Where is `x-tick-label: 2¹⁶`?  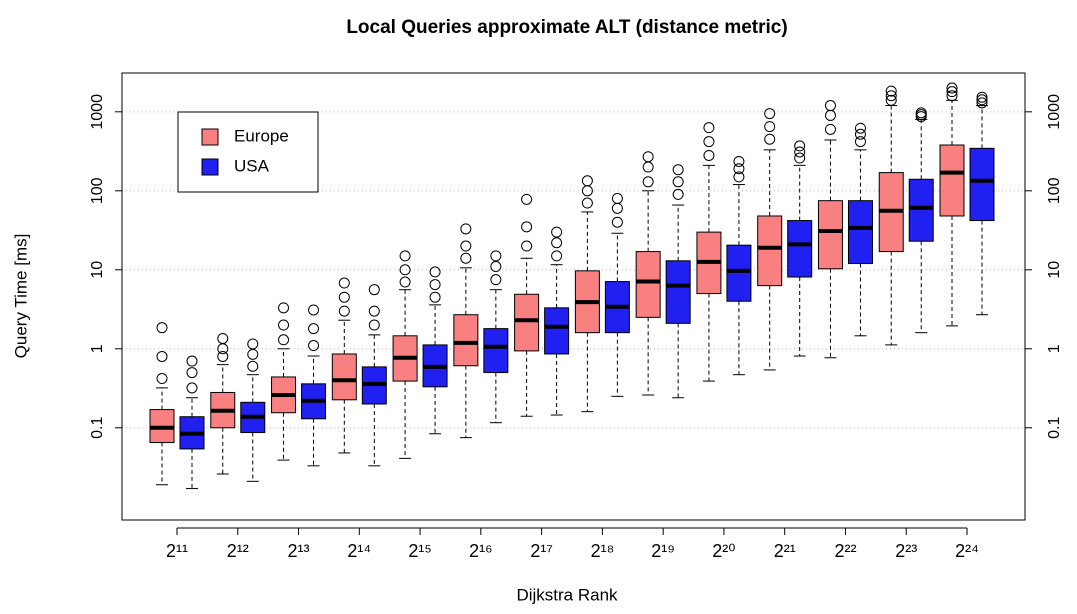
x-tick-label: 2¹⁶ is located at coordinates (480, 551).